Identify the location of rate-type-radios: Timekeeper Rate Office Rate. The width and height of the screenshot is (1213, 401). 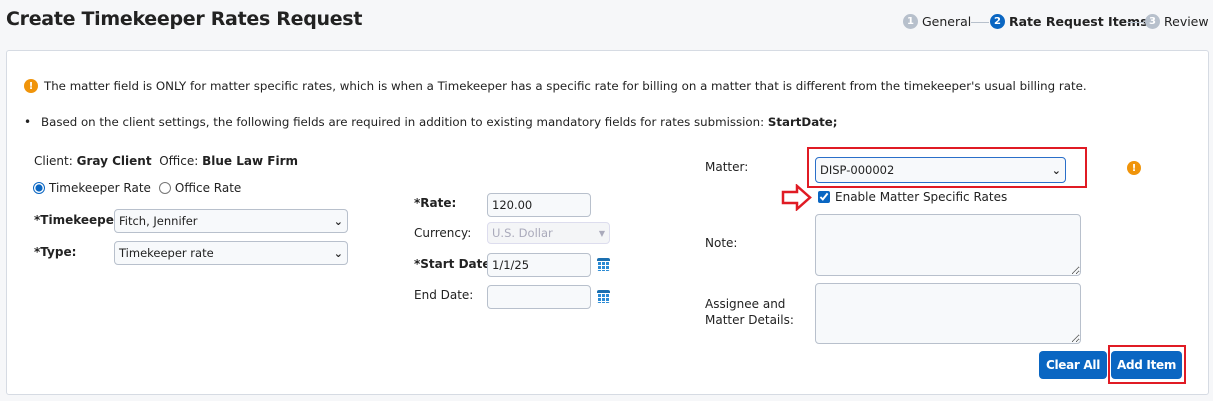
(137, 188).